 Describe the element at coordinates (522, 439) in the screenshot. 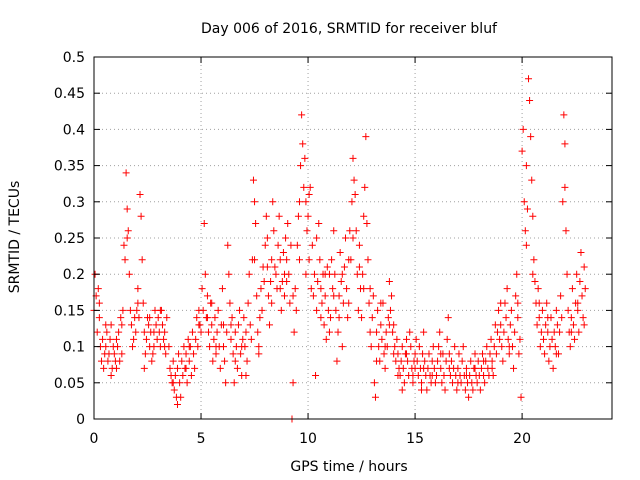

I see `x-tick-label: 20` at that location.